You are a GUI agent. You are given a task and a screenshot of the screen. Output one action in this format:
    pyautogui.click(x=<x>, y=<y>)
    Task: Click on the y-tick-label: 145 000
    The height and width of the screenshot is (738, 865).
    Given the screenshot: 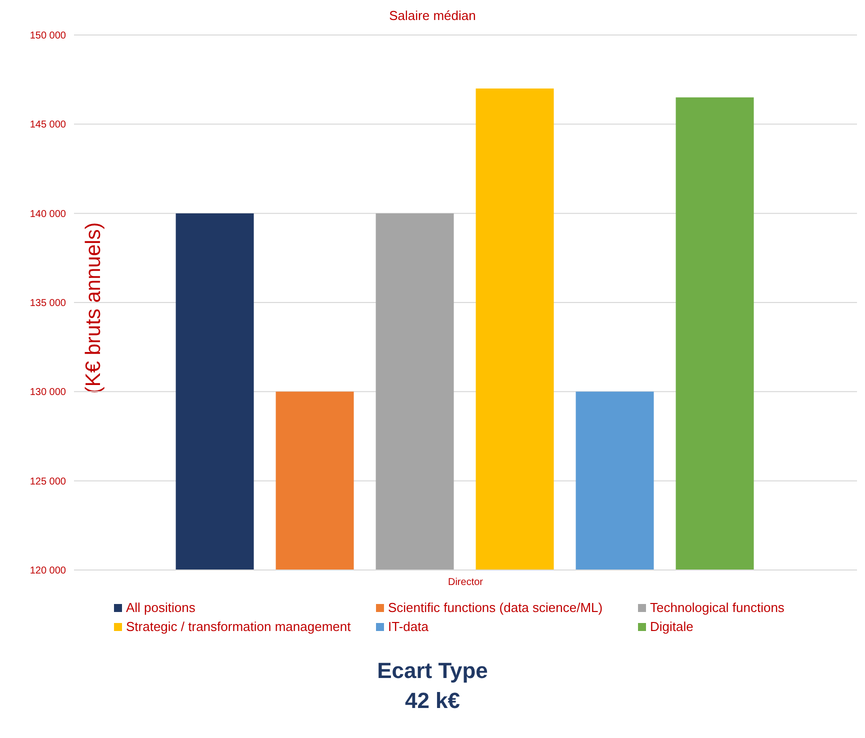 What is the action you would take?
    pyautogui.click(x=48, y=125)
    